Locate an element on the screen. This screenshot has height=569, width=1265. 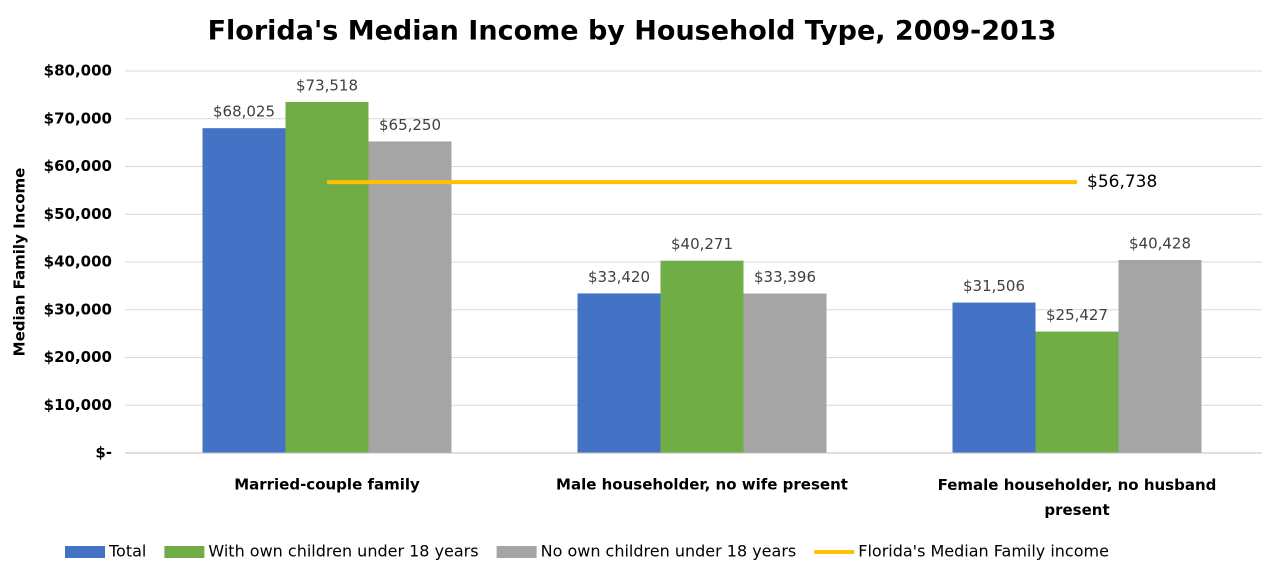
data-label: $65,250 is located at coordinates (410, 125).